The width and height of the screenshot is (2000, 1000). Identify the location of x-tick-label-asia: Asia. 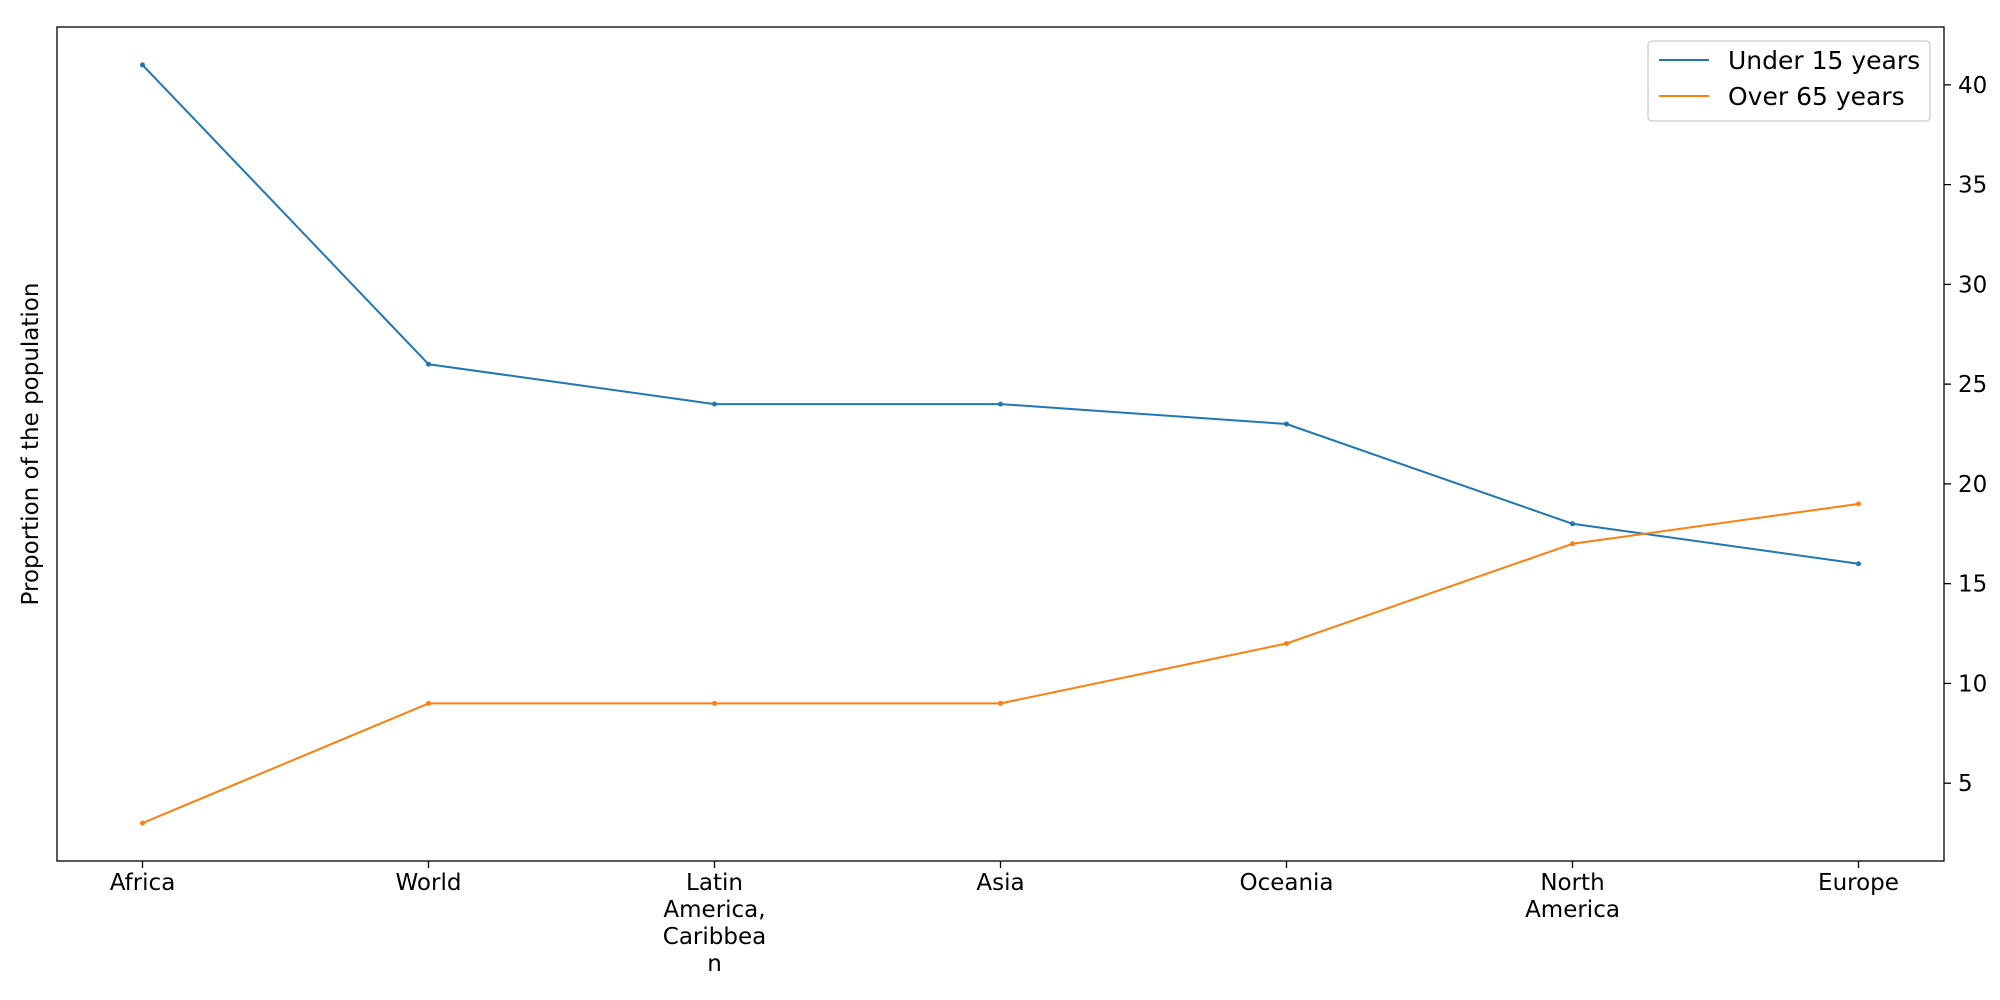
(1000, 883).